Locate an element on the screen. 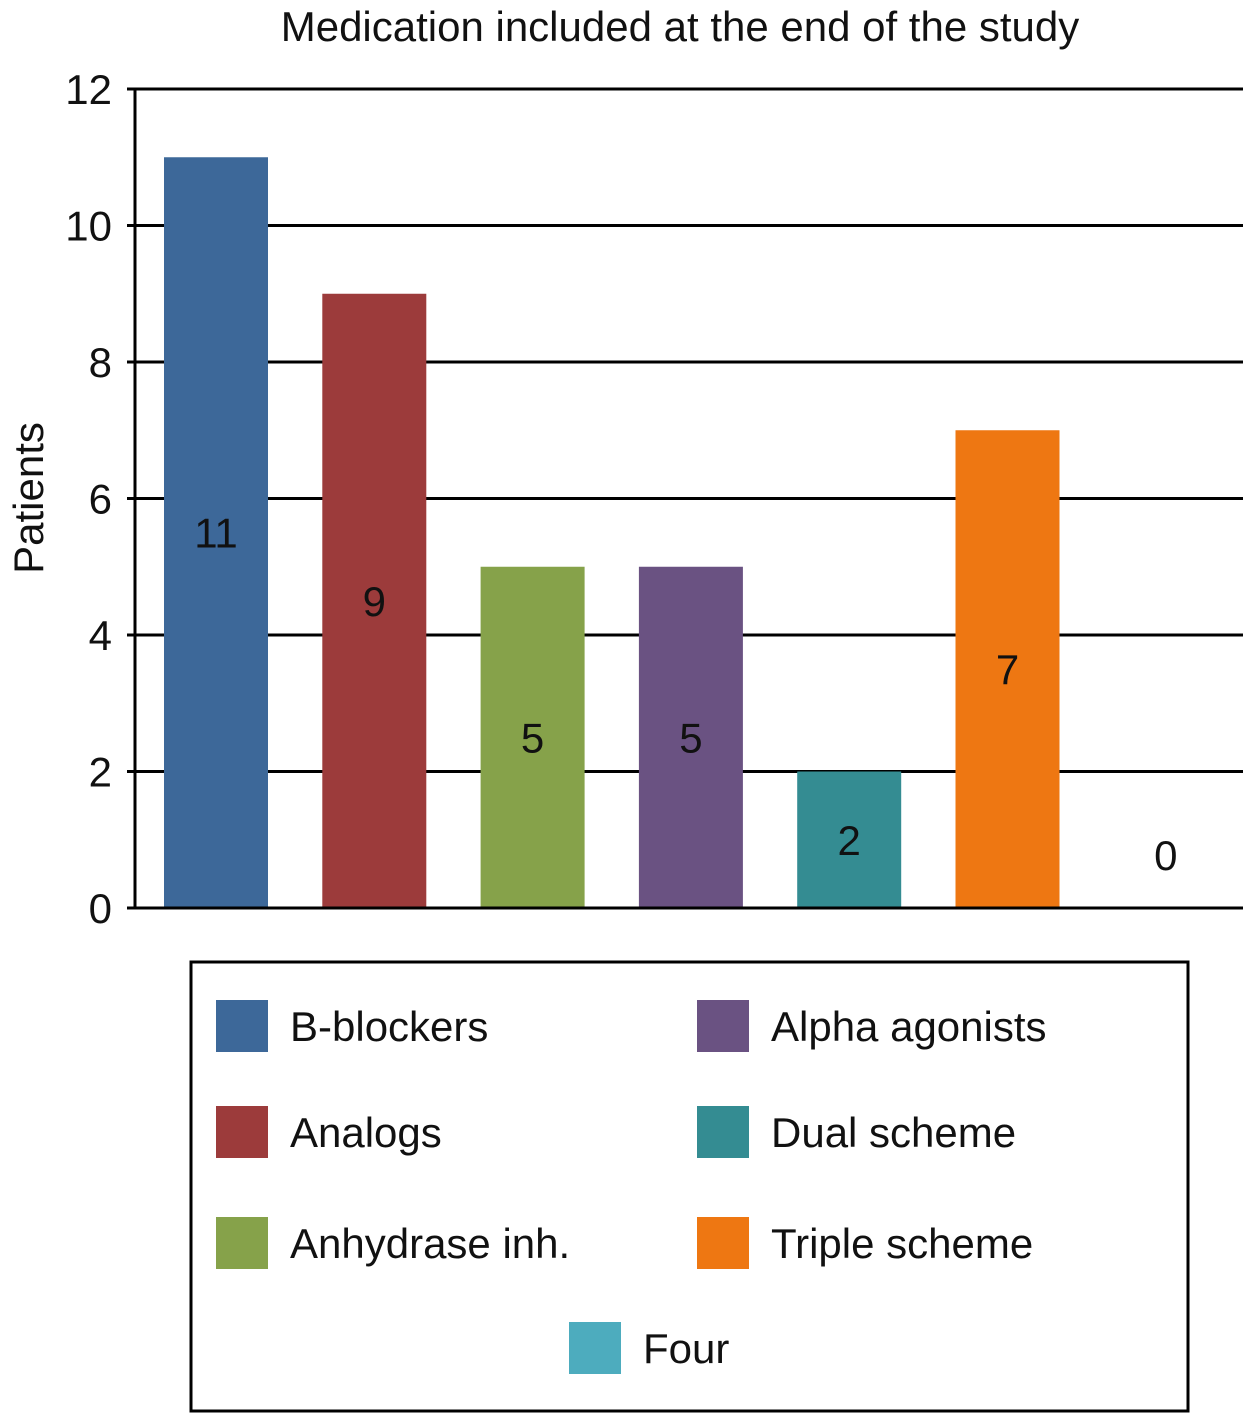 This screenshot has height=1415, width=1243. y-axis-ticks: 0 2 4 6 8 10 12 is located at coordinates (100, 499).